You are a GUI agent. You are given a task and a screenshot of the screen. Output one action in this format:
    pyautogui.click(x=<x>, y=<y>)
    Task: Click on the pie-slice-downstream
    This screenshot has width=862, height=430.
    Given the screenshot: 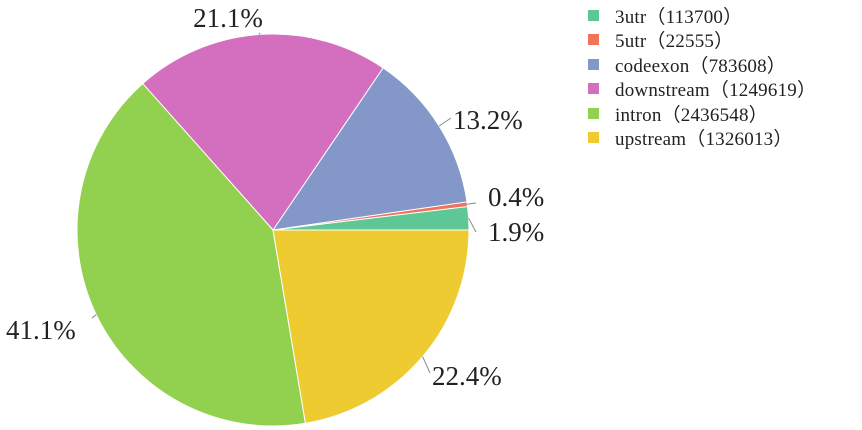 What is the action you would take?
    pyautogui.click(x=263, y=132)
    